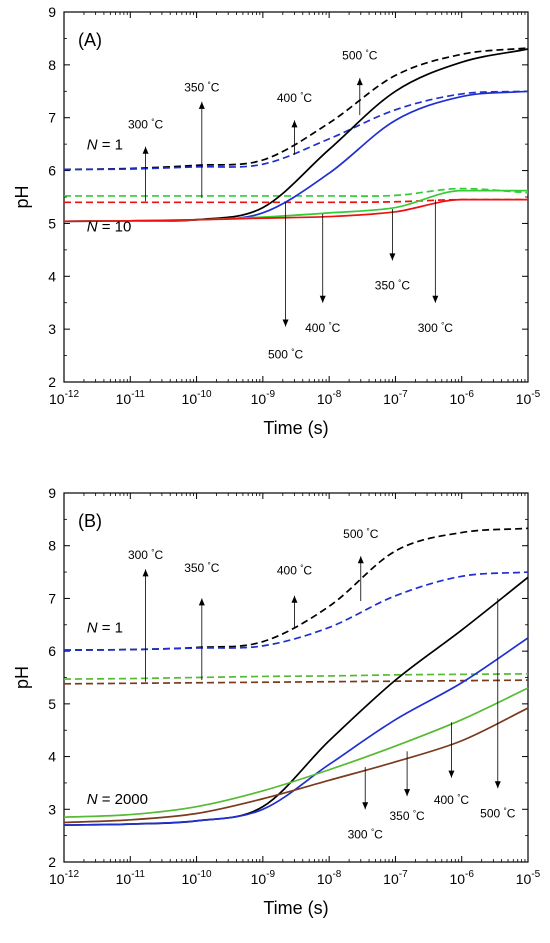  What do you see at coordinates (109, 226) in the screenshot?
I see `n-label: N = 10` at bounding box center [109, 226].